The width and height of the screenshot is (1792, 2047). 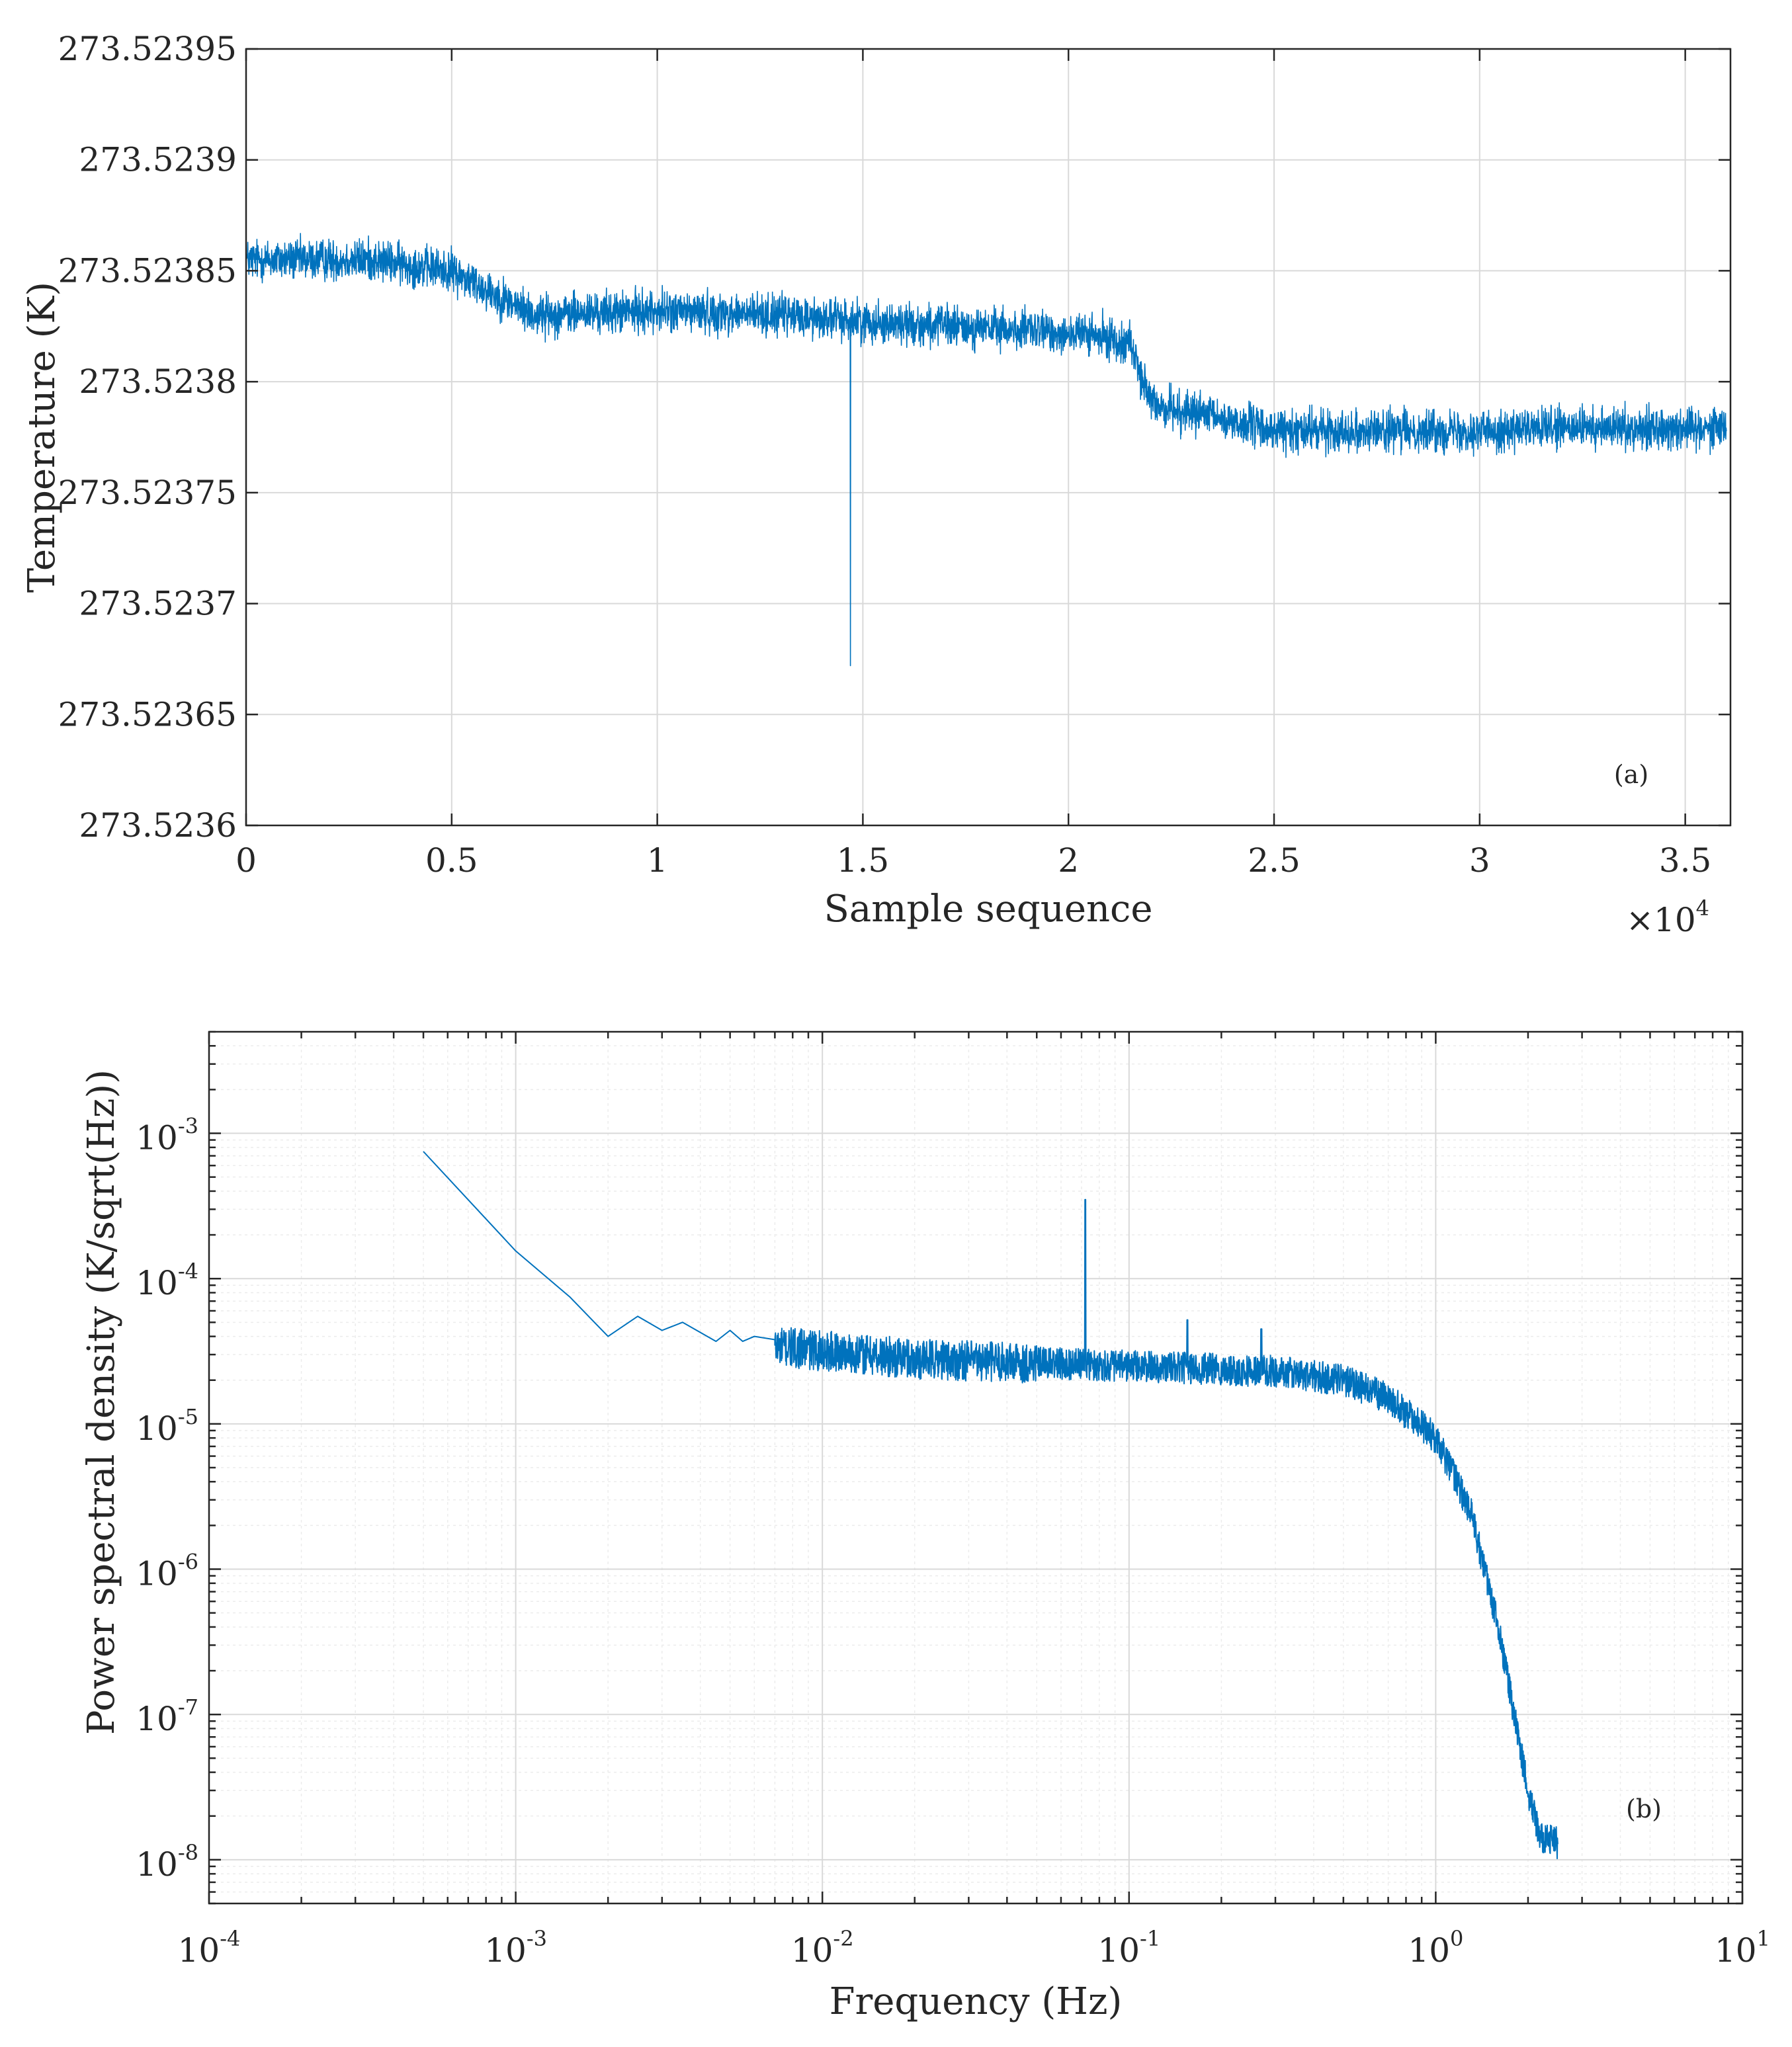 What do you see at coordinates (1274, 860) in the screenshot?
I see `panel-a-x-tick-label: 2.5` at bounding box center [1274, 860].